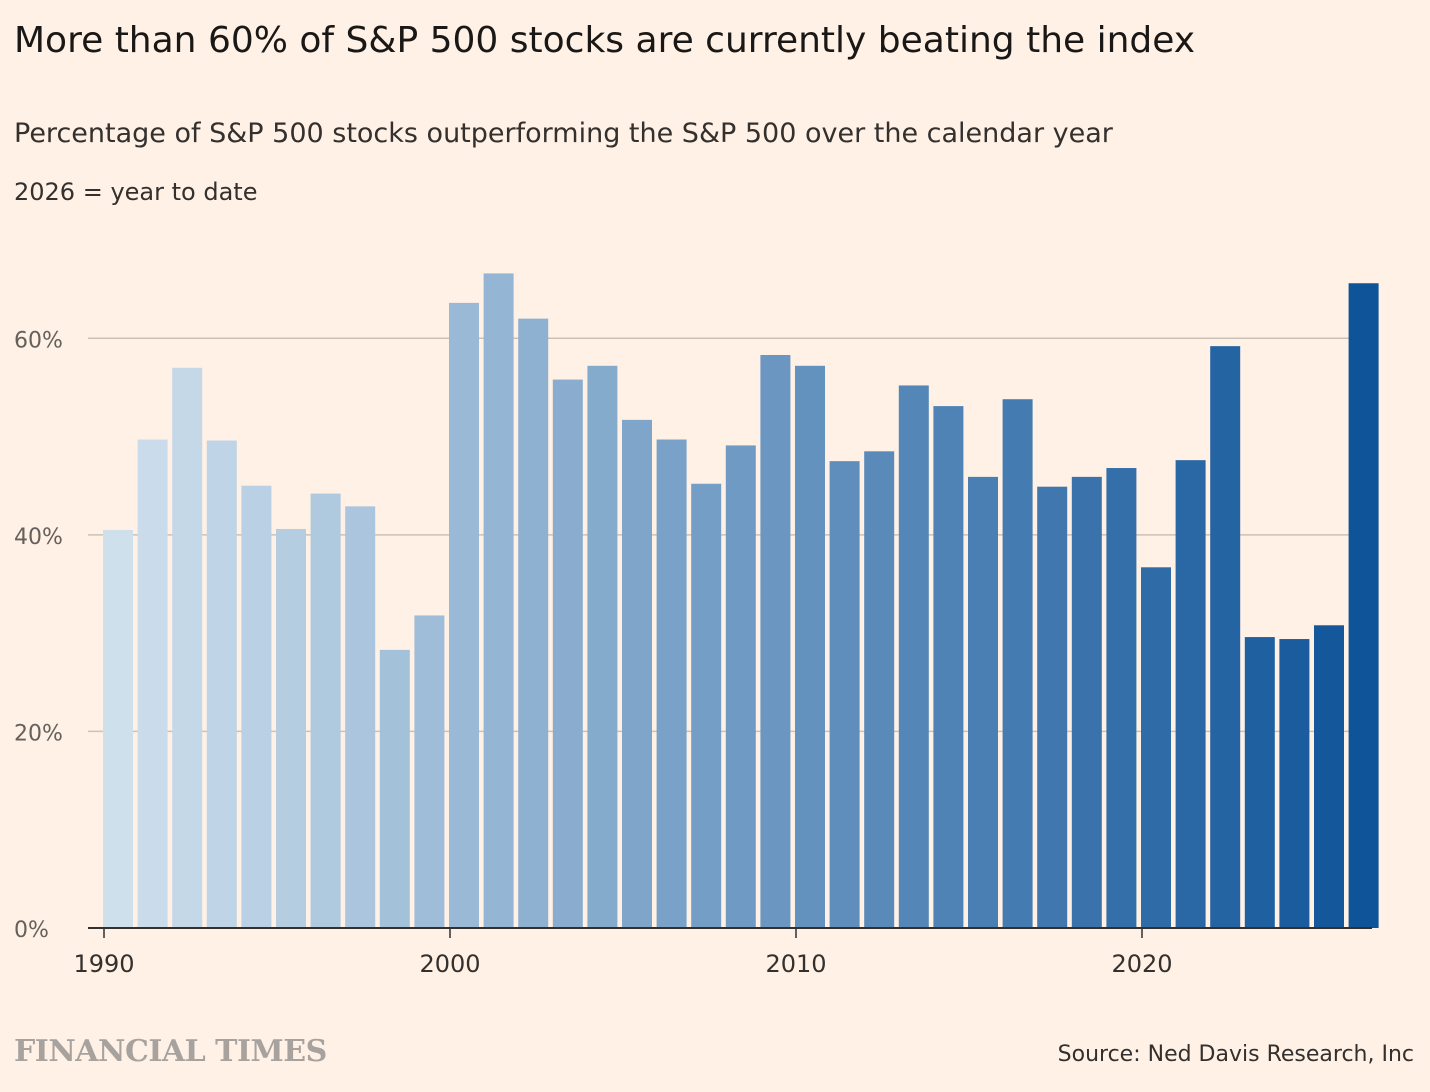 Image resolution: width=1430 pixels, height=1092 pixels. I want to click on bar-2023, so click(1259, 782).